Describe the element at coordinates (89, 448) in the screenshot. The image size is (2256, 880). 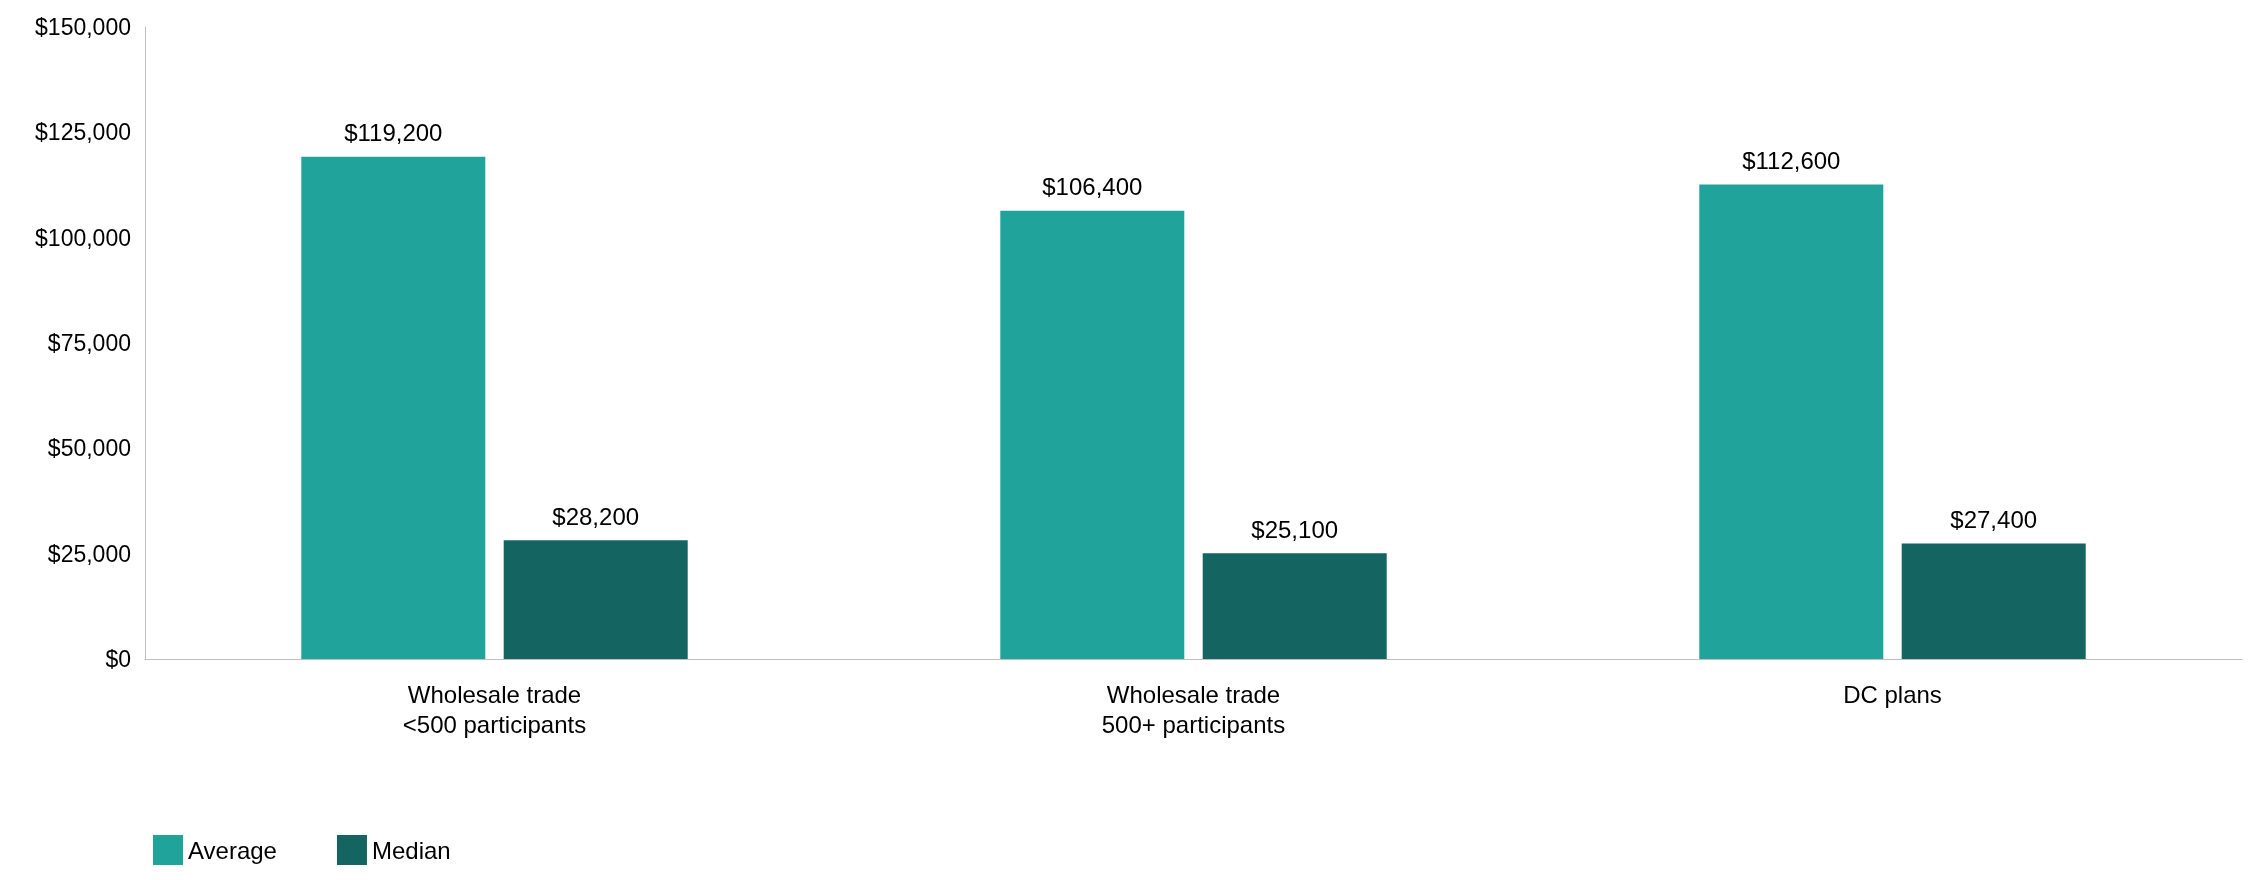
I see `y-tick-label: $50,000` at that location.